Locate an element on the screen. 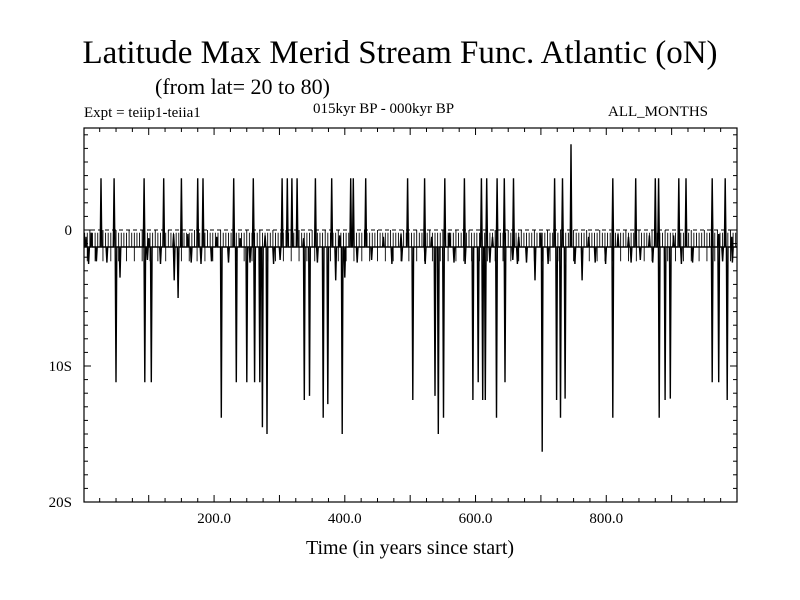 The width and height of the screenshot is (800, 600). period-label: 015kyr BP - 000kyr BP is located at coordinates (384, 109).